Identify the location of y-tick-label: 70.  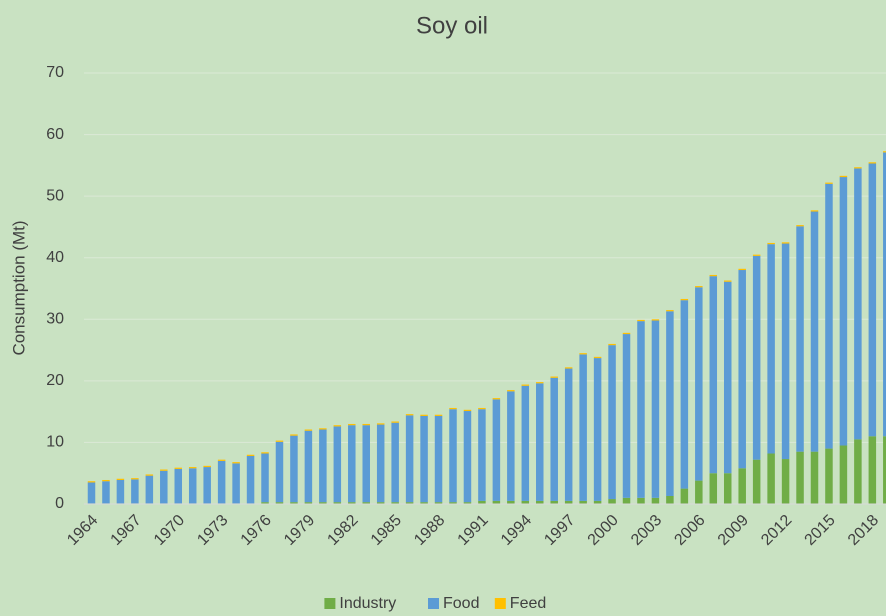
(55, 72).